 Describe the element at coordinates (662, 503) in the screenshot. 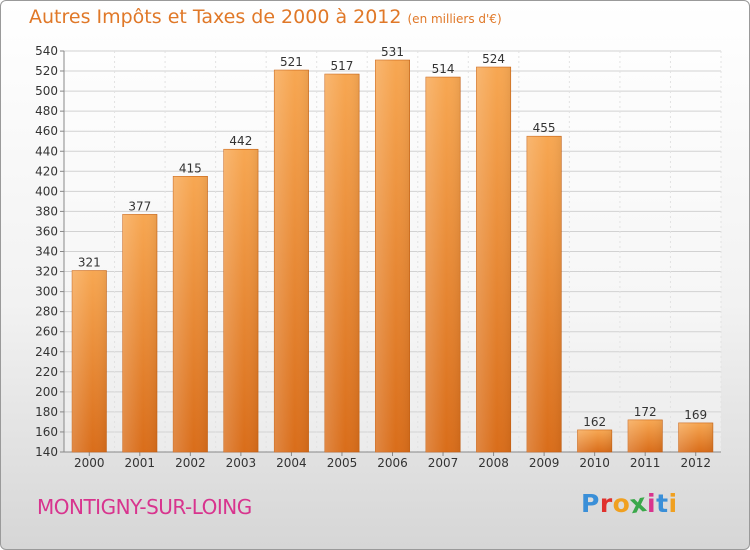

I see `logo-letter: t` at that location.